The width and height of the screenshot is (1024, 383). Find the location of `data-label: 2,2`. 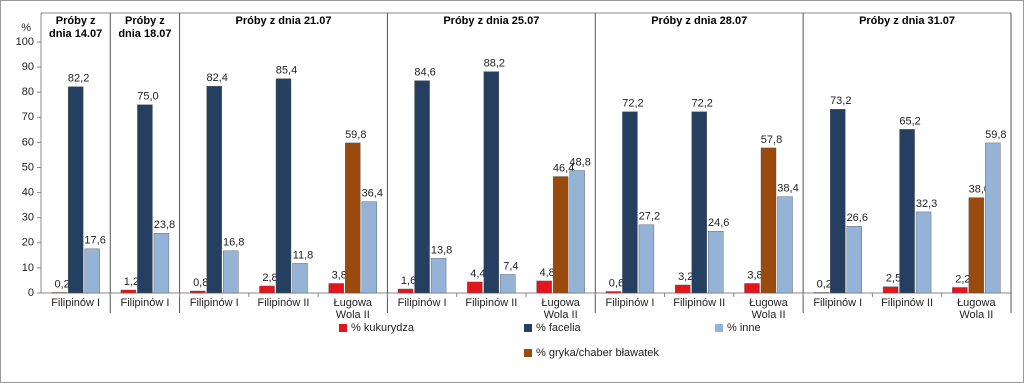

data-label: 2,2 is located at coordinates (962, 279).